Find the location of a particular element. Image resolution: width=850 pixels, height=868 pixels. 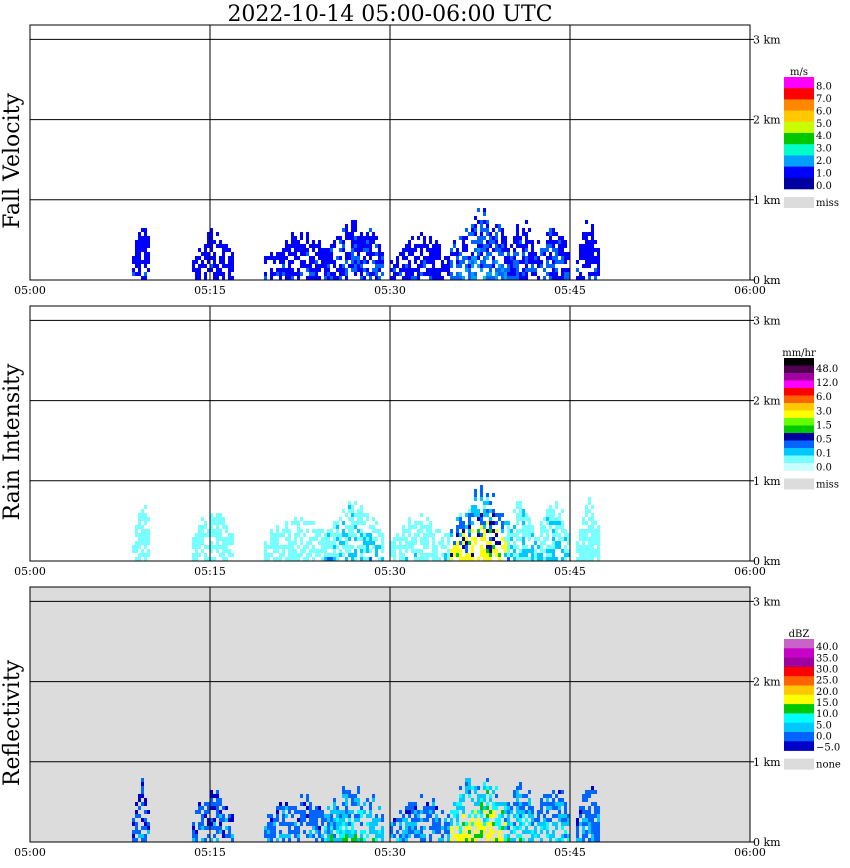

colorbar-level-label: 1.0 is located at coordinates (824, 174).